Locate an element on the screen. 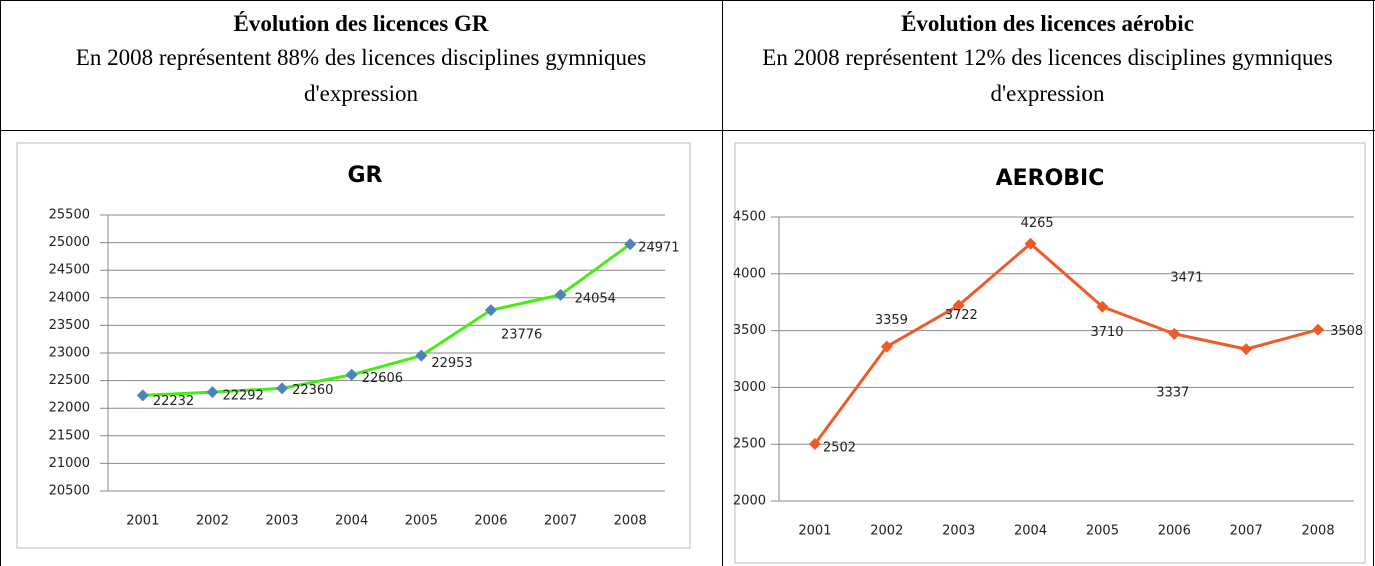  data-label: 22360 is located at coordinates (312, 390).